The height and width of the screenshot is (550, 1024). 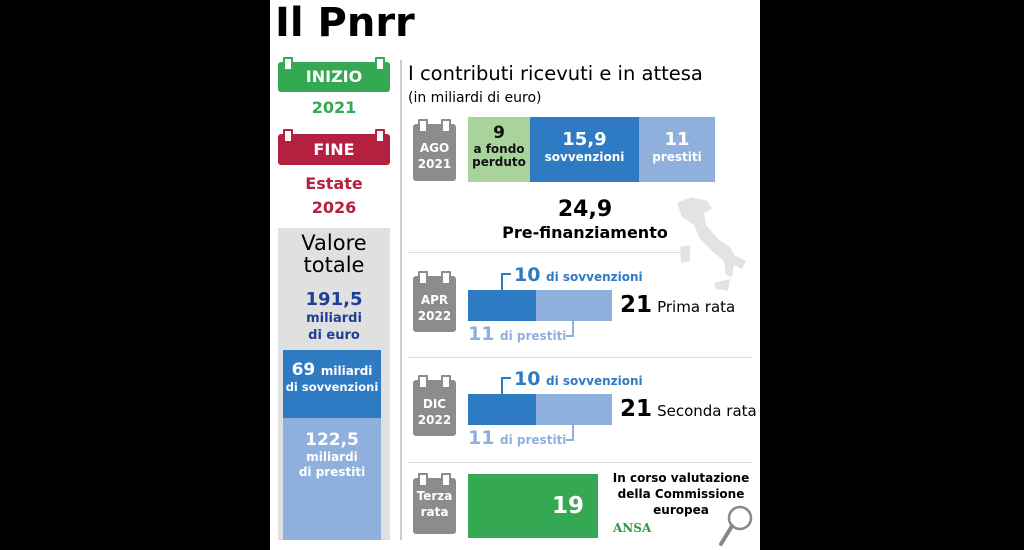 What do you see at coordinates (555, 73) in the screenshot?
I see `section-title: I contributi ricevuti e in attesa` at bounding box center [555, 73].